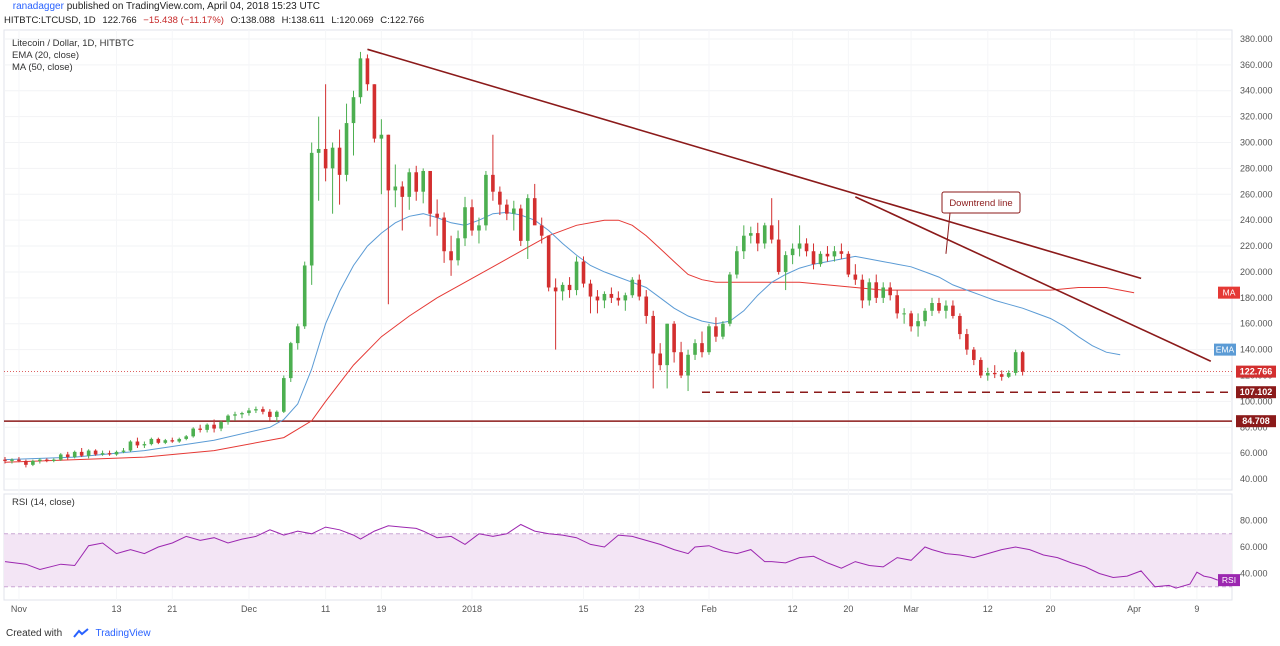 The image size is (1280, 646). What do you see at coordinates (381, 609) in the screenshot?
I see `time-tick-label: 19` at bounding box center [381, 609].